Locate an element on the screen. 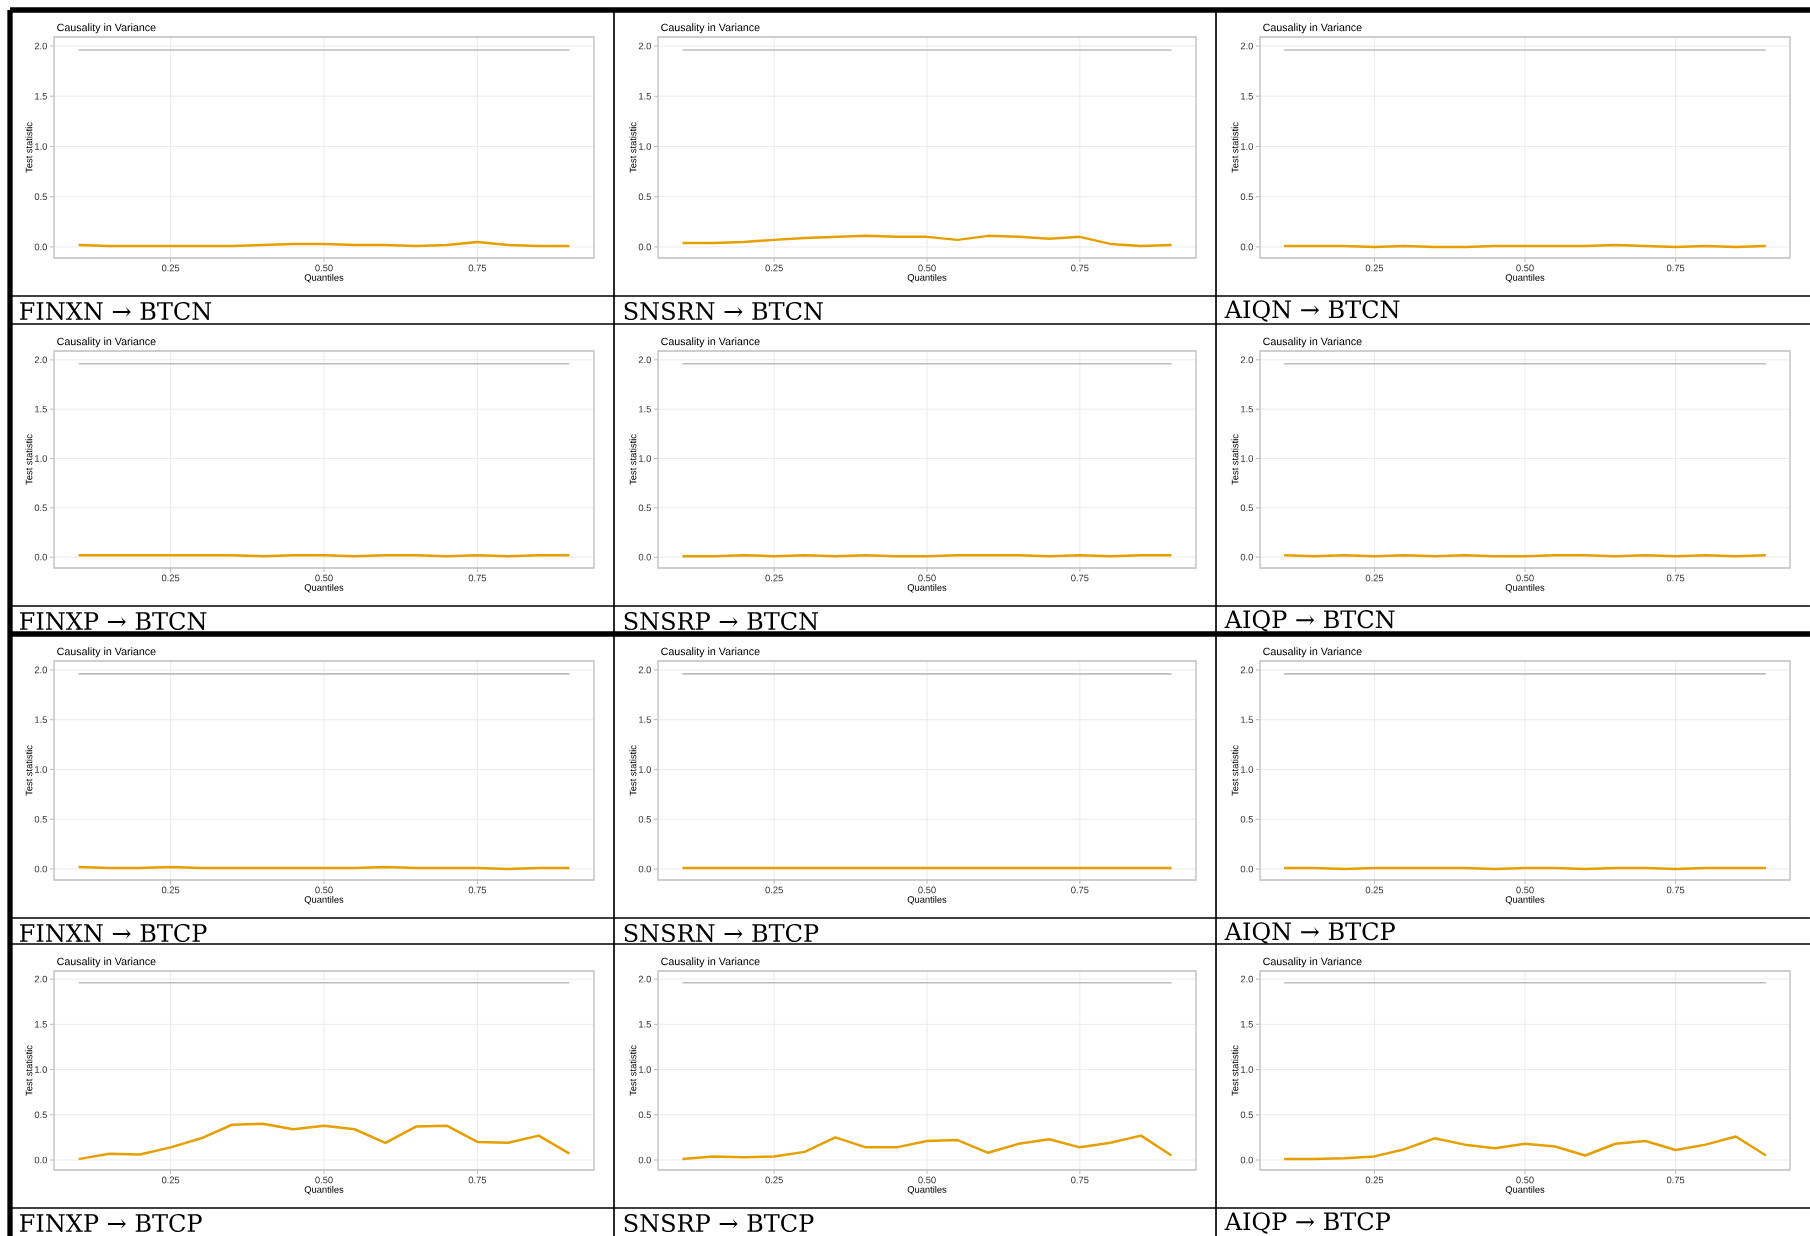  text: SNSRP → BTCN is located at coordinates (721, 621).